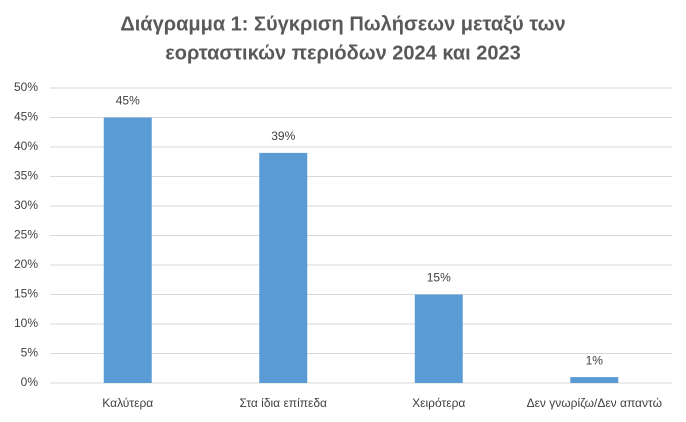 The width and height of the screenshot is (686, 422). I want to click on y-tick-label: 50%, so click(26, 87).